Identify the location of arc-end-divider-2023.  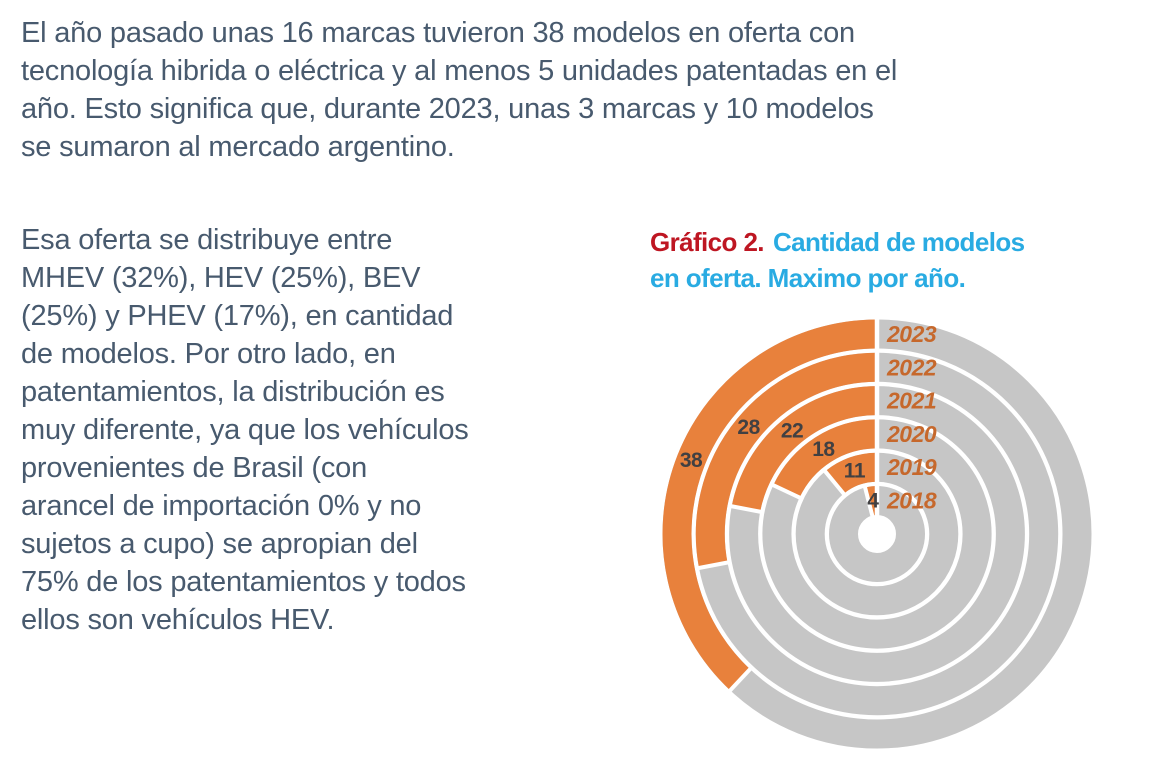
(740, 679).